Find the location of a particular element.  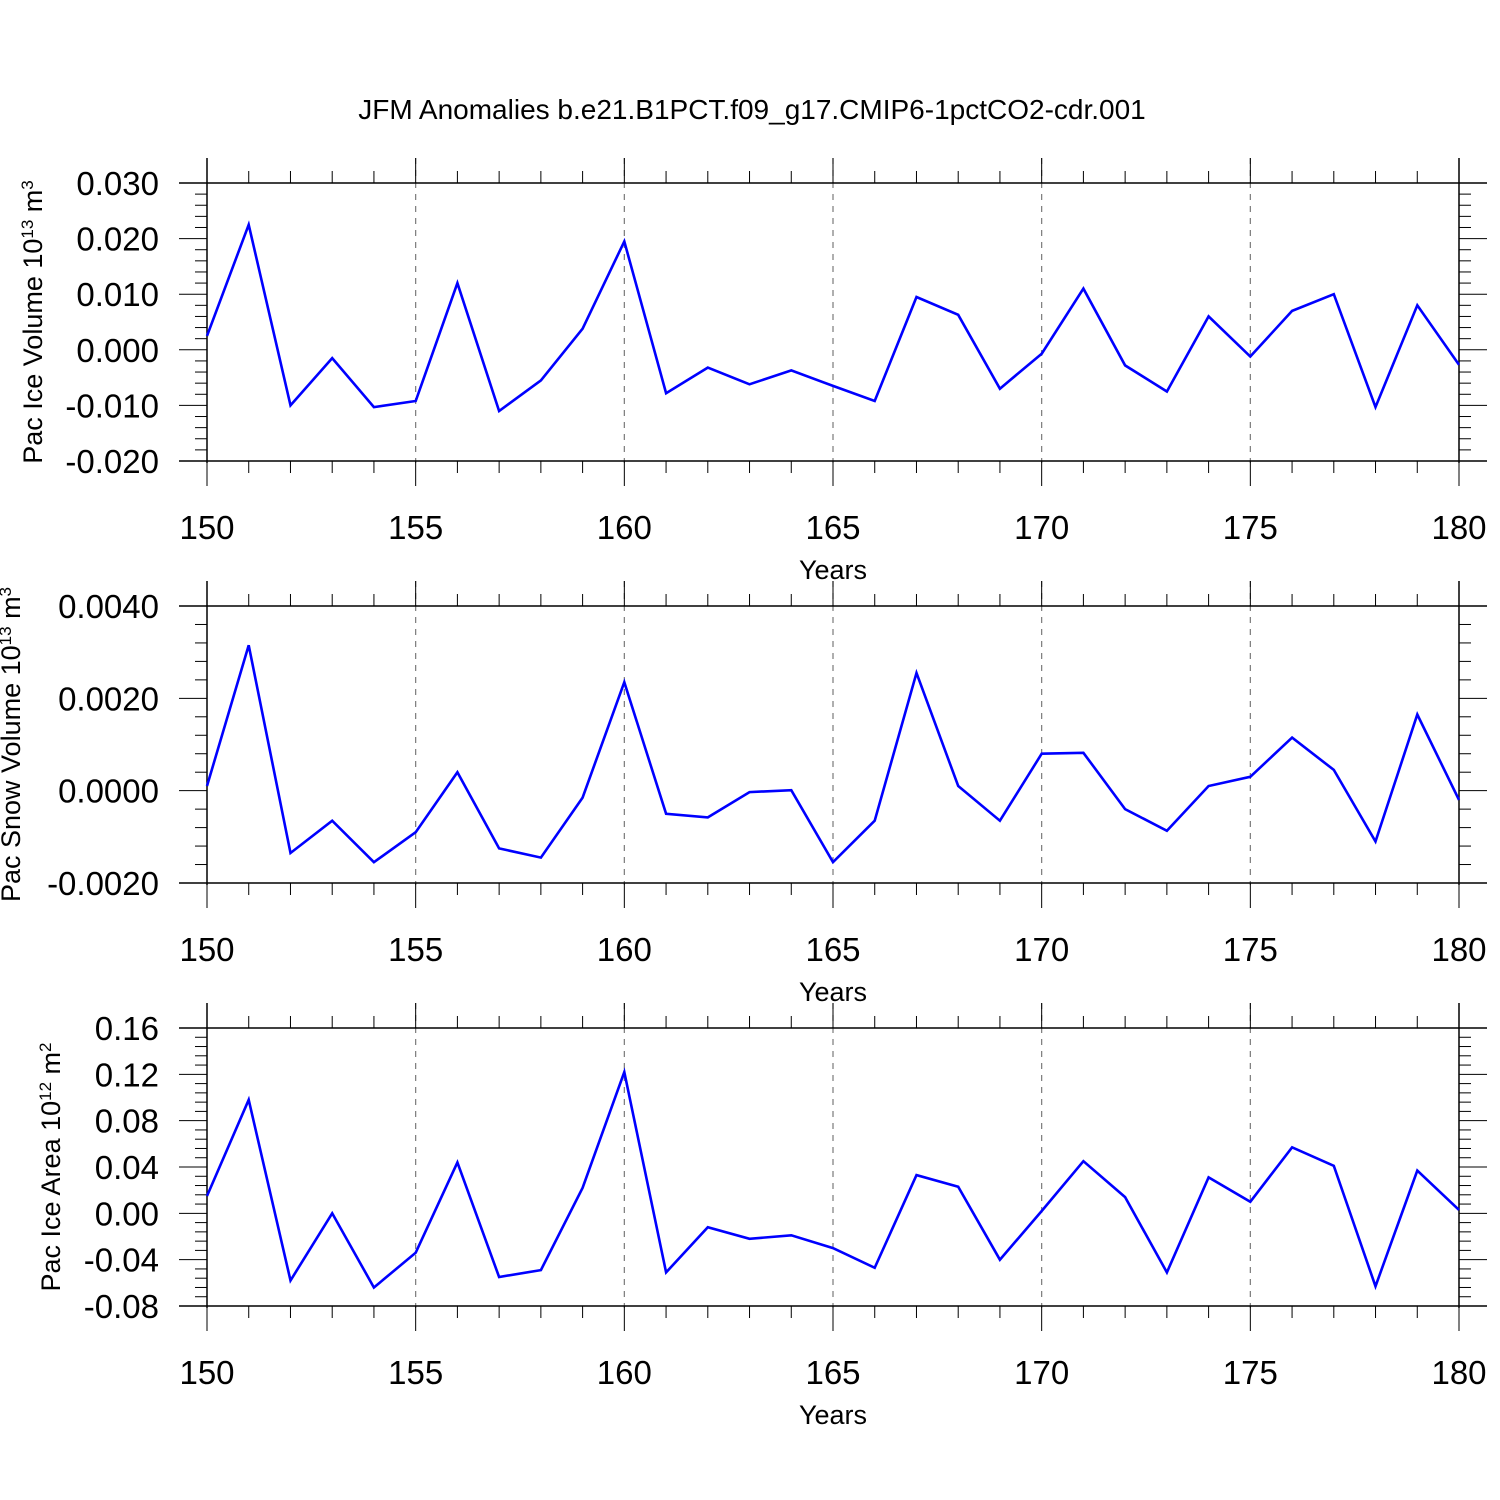

y-axis-label: Pac Snow Volume 1013 m3 is located at coordinates (13, 744).